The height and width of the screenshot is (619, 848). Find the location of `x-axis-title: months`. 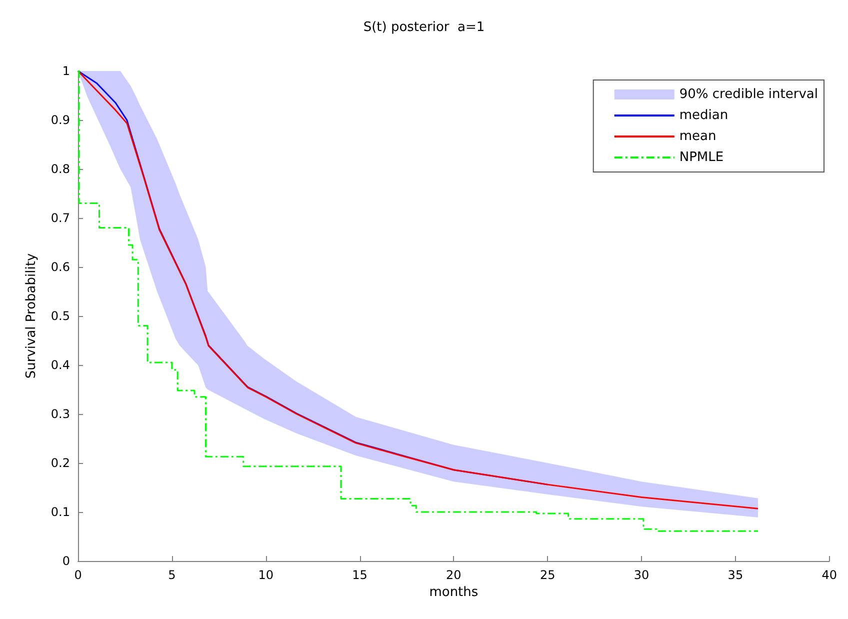

x-axis-title: months is located at coordinates (453, 592).